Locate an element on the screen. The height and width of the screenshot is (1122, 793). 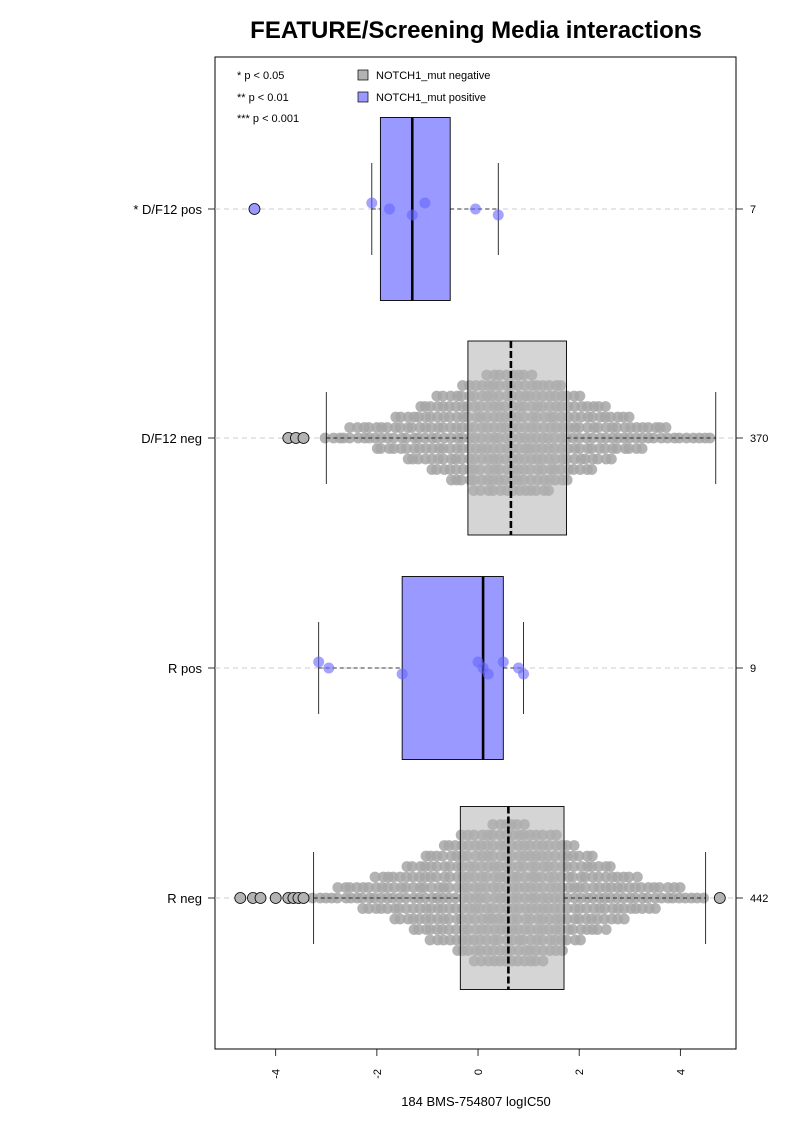
legend-swatch-negative is located at coordinates (363, 75).